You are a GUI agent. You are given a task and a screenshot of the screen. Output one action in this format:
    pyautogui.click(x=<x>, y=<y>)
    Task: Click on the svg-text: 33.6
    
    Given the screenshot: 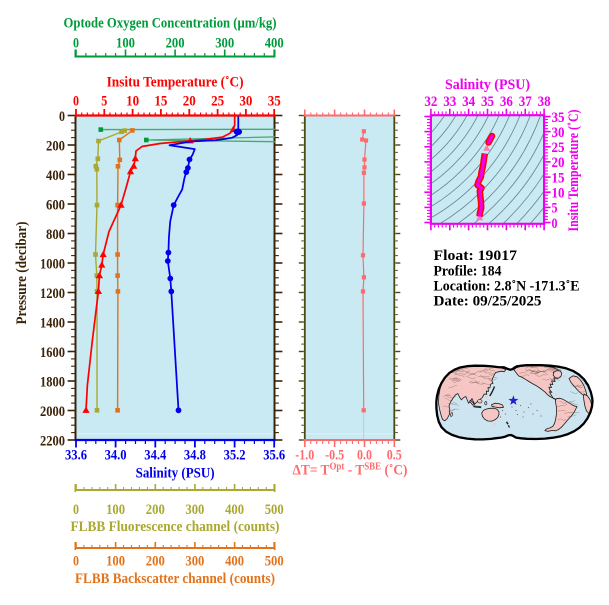 What is the action you would take?
    pyautogui.click(x=76, y=456)
    